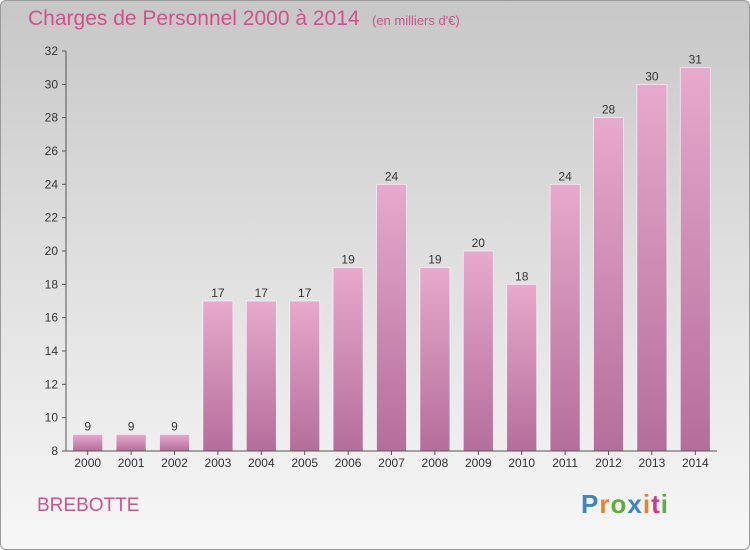 This screenshot has height=550, width=750. Describe the element at coordinates (609, 110) in the screenshot. I see `bar-value-label: 28` at that location.